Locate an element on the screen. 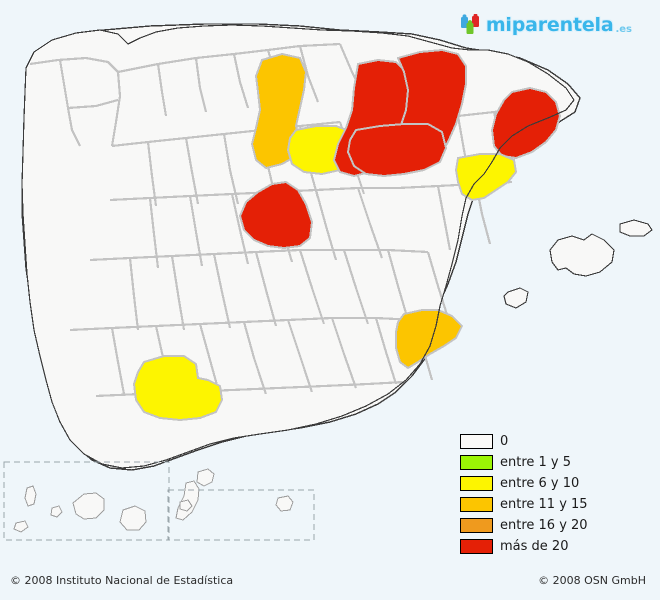 The width and height of the screenshot is (660, 600). island-tenerife is located at coordinates (88, 506).